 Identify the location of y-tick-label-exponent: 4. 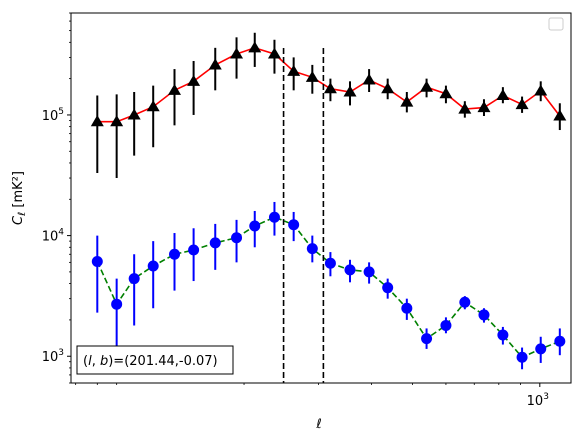
(61, 233).